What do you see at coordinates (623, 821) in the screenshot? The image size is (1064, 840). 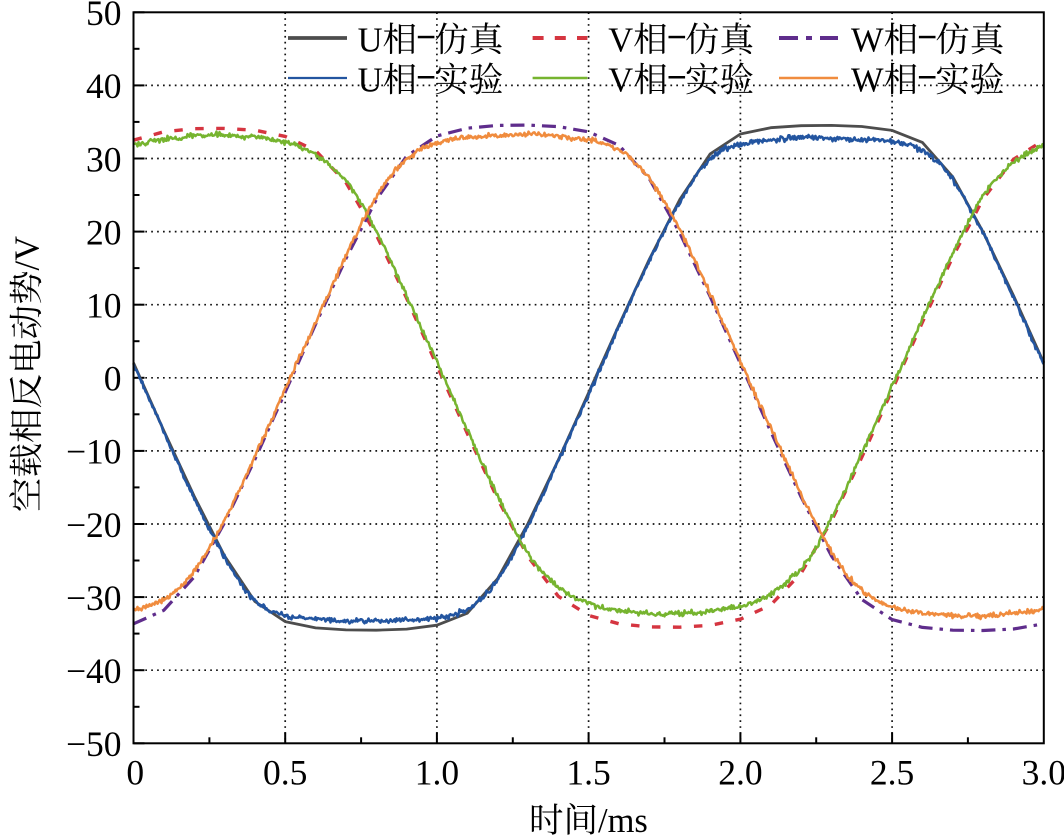 I see `svg-text: /ms` at bounding box center [623, 821].